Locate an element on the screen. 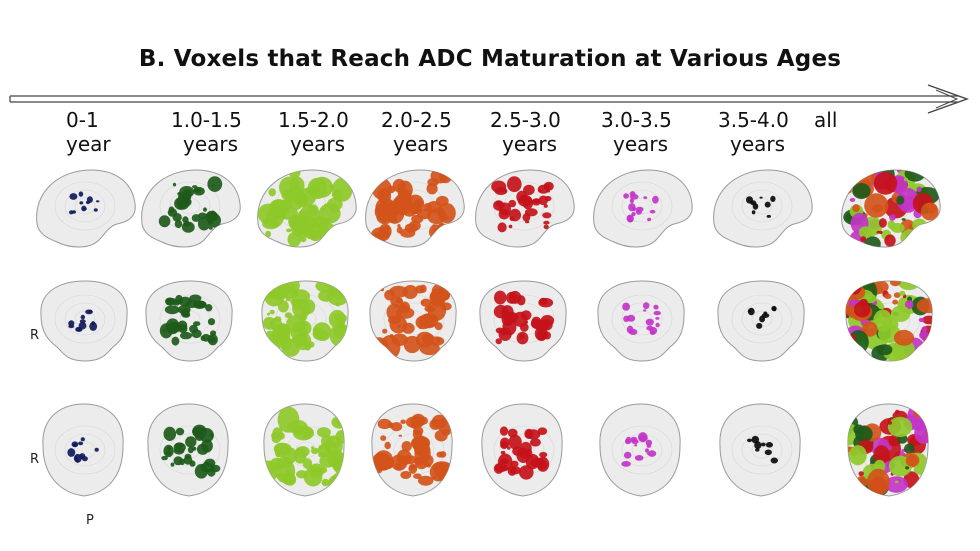  age-label-7: all is located at coordinates (874, 120).